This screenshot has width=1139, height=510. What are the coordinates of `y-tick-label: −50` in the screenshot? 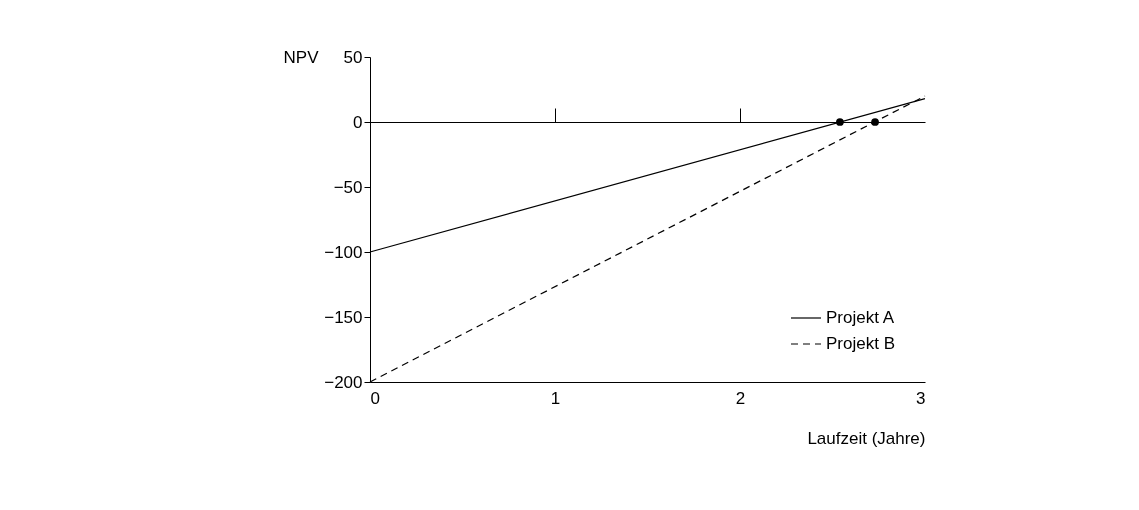 It's located at (348, 187).